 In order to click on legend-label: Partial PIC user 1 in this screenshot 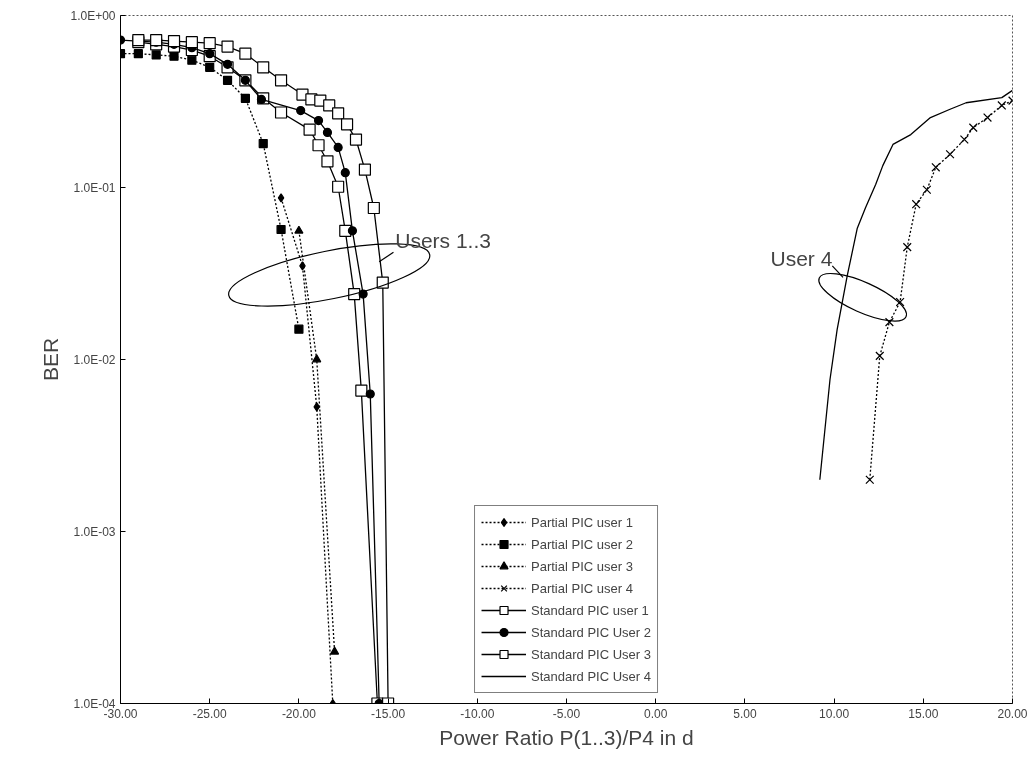, I will do `click(582, 522)`.